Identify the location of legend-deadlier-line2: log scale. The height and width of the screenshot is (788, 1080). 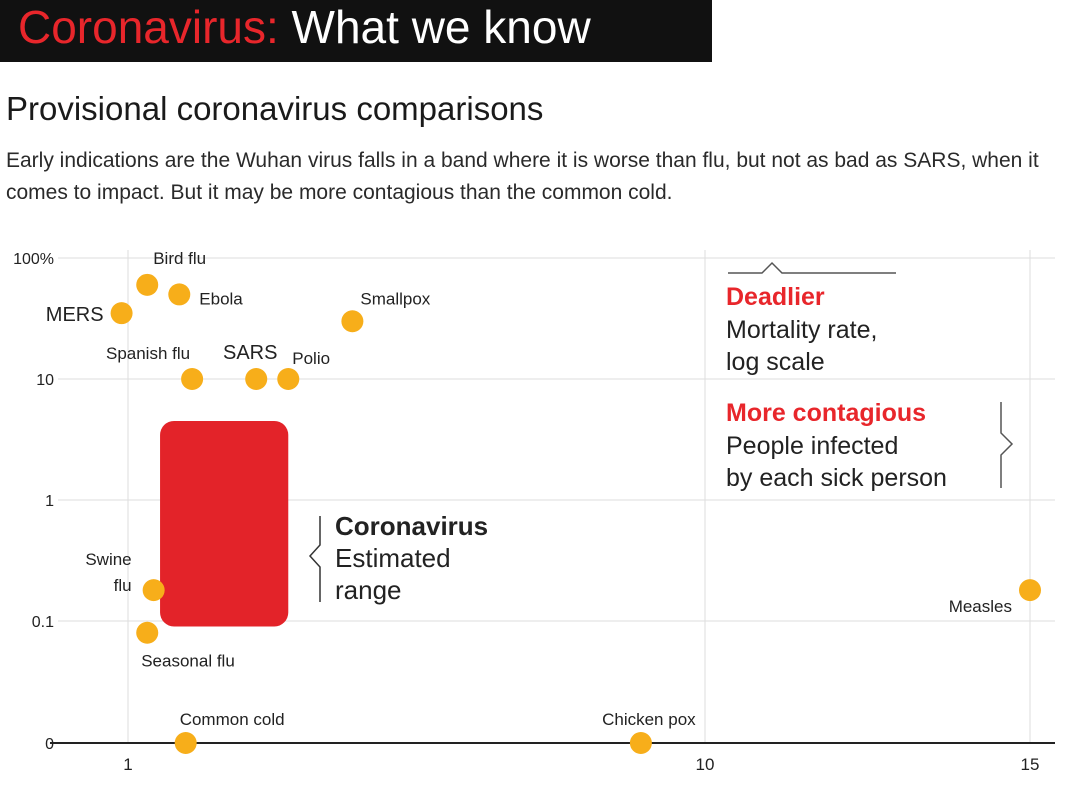
(775, 362).